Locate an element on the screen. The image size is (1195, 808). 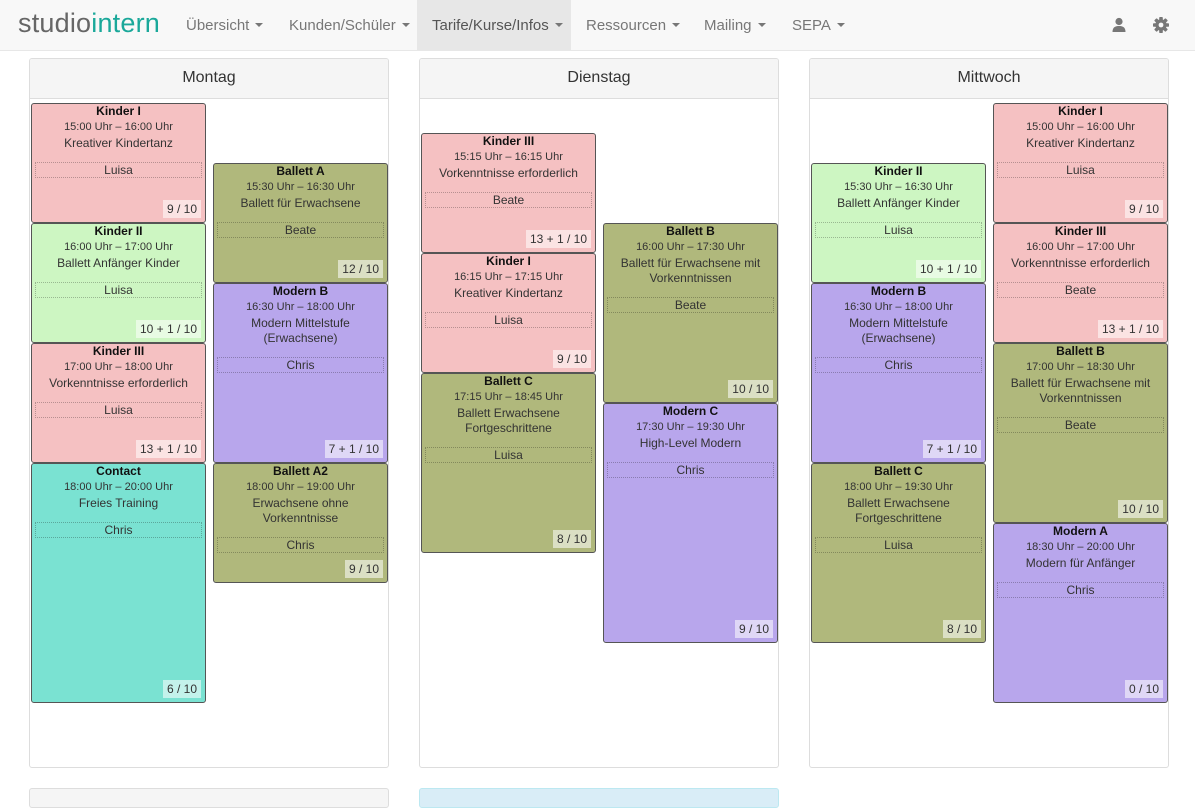
course-title: Modern B is located at coordinates (898, 291).